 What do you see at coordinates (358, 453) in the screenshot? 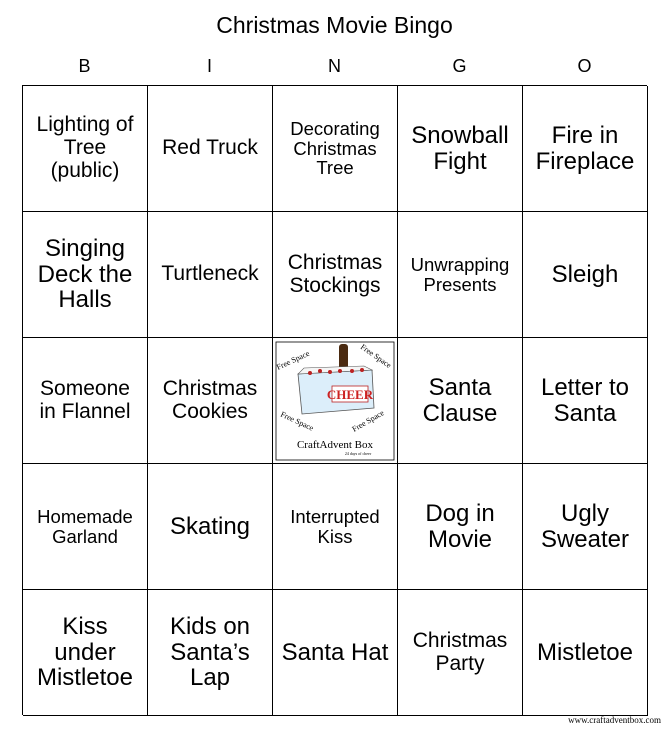
I see `brand-tagline: 24 days of cheer` at bounding box center [358, 453].